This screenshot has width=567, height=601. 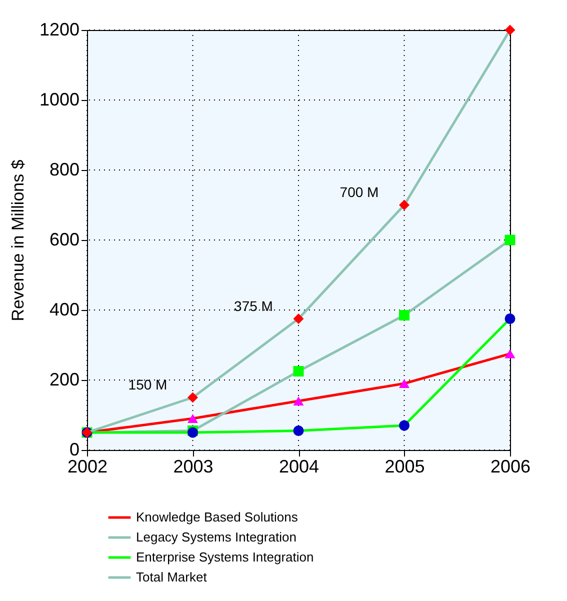 What do you see at coordinates (216, 537) in the screenshot?
I see `legend-label: Legacy Systems Integration` at bounding box center [216, 537].